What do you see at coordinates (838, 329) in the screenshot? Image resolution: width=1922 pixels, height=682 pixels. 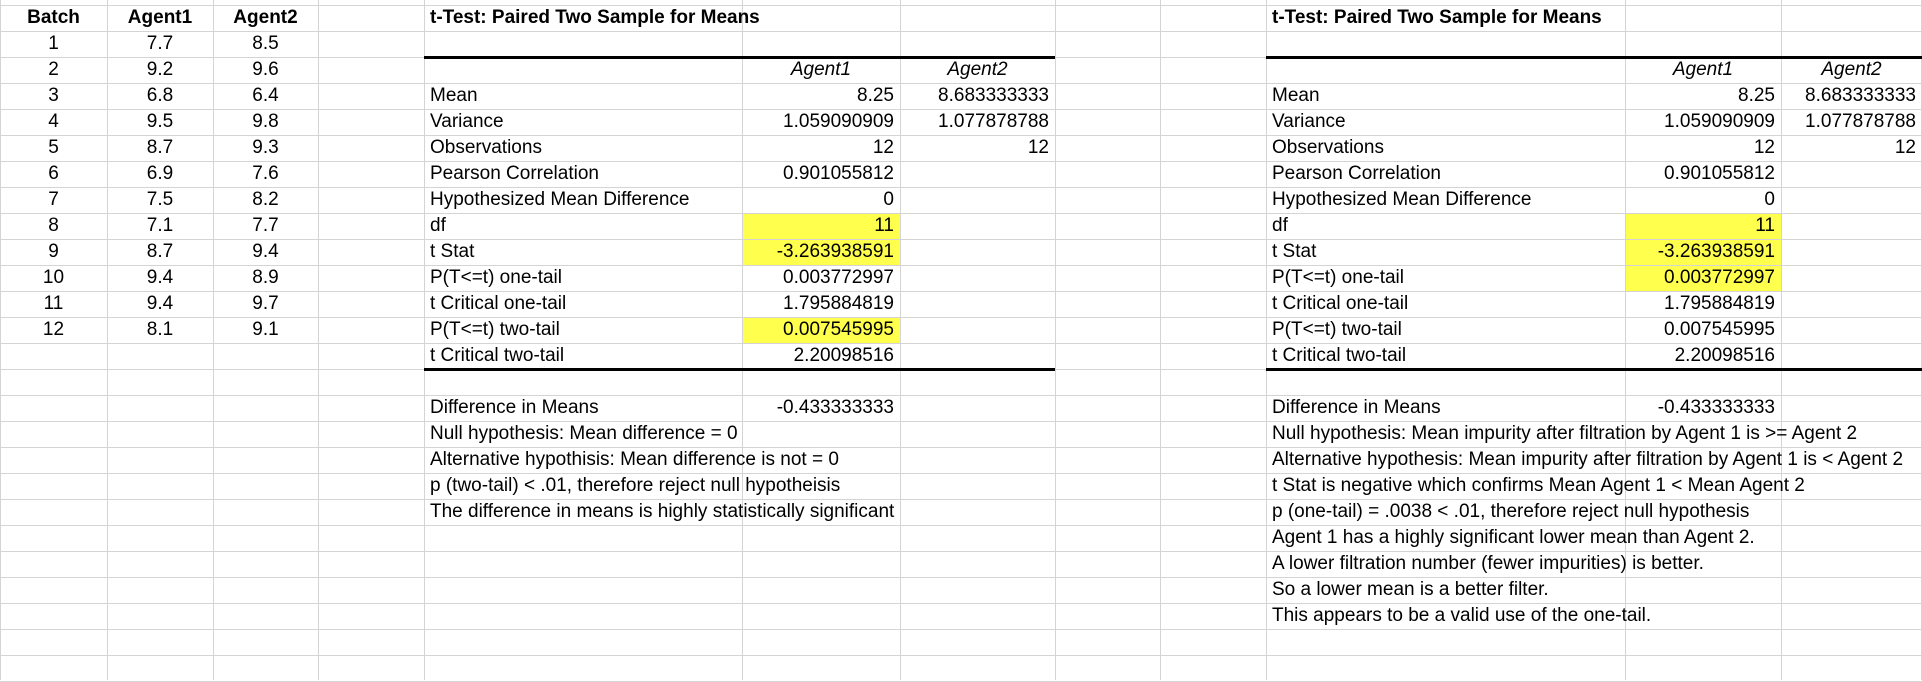 I see `left-stat-value-agent1: 0.007545995` at bounding box center [838, 329].